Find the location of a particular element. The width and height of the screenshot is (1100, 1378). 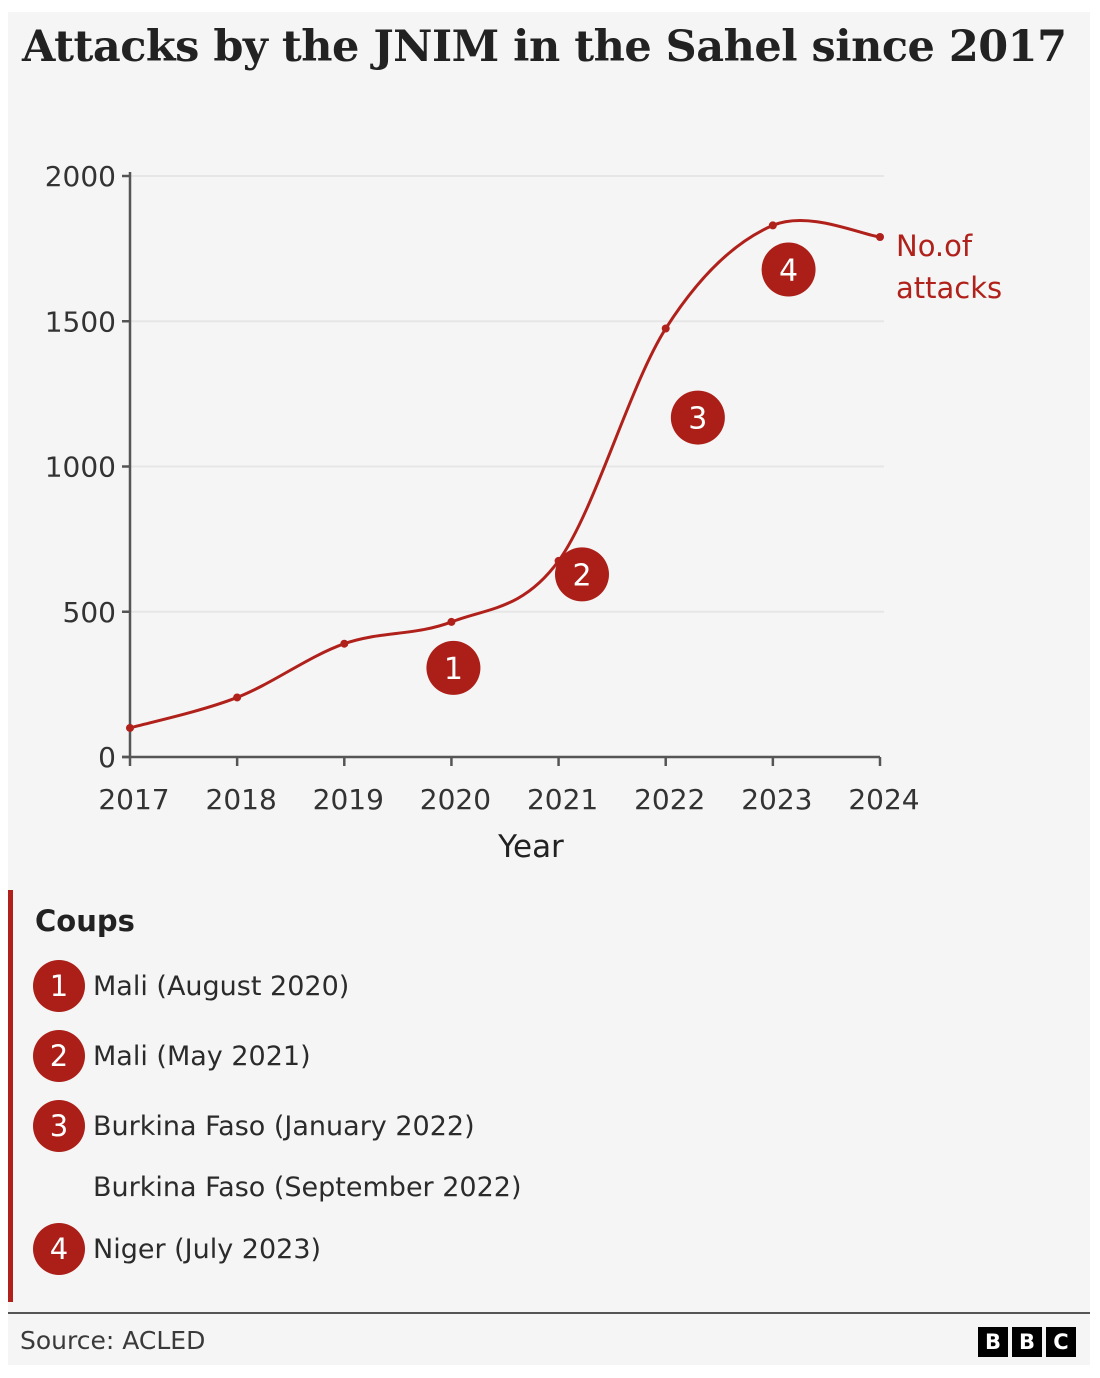

annotation-number: 3 is located at coordinates (697, 419).